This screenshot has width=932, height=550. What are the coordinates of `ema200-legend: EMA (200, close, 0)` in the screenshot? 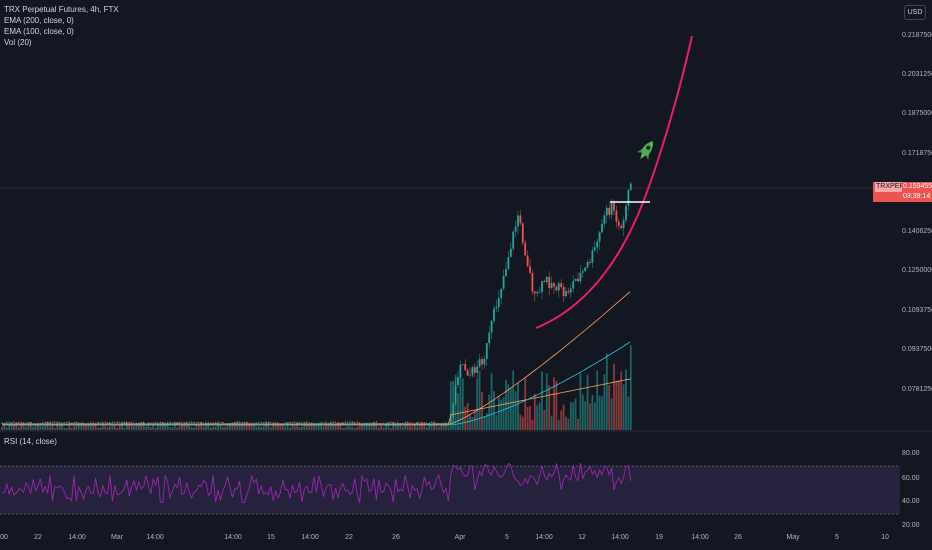 It's located at (39, 20).